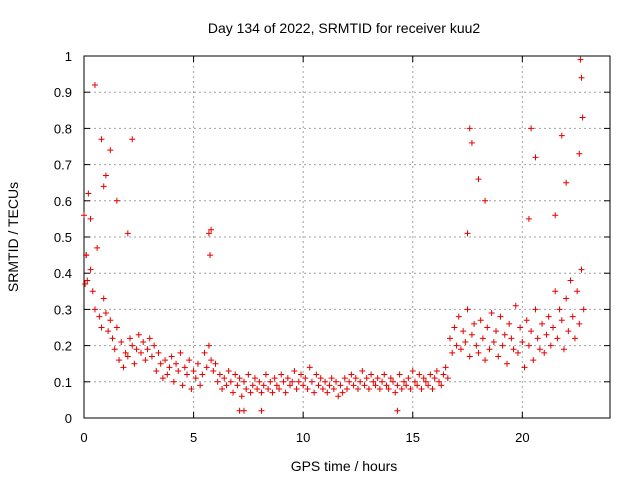 This screenshot has height=480, width=640. Describe the element at coordinates (413, 437) in the screenshot. I see `x-tick-label: 15` at that location.